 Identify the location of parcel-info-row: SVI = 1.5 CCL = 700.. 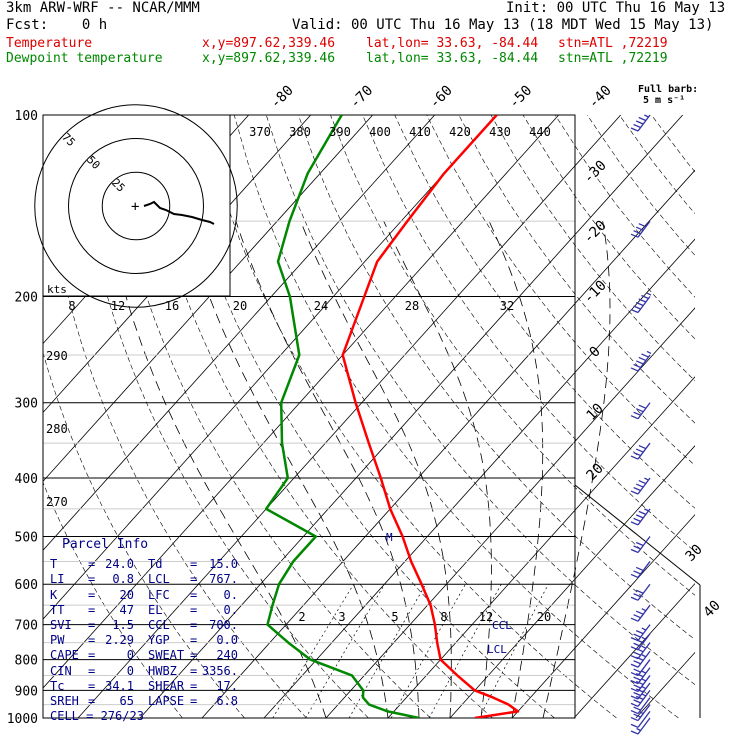
(143, 625).